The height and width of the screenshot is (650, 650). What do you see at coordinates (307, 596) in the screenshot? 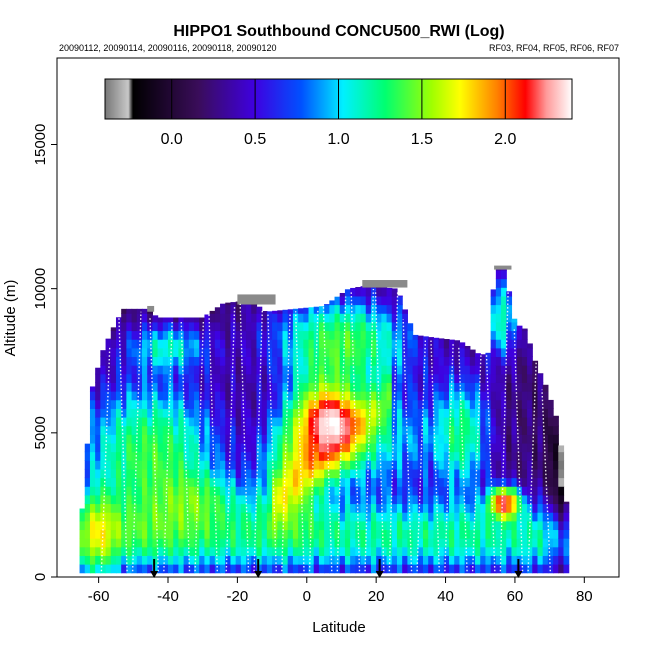
I see `x-tick-label: 0` at bounding box center [307, 596].